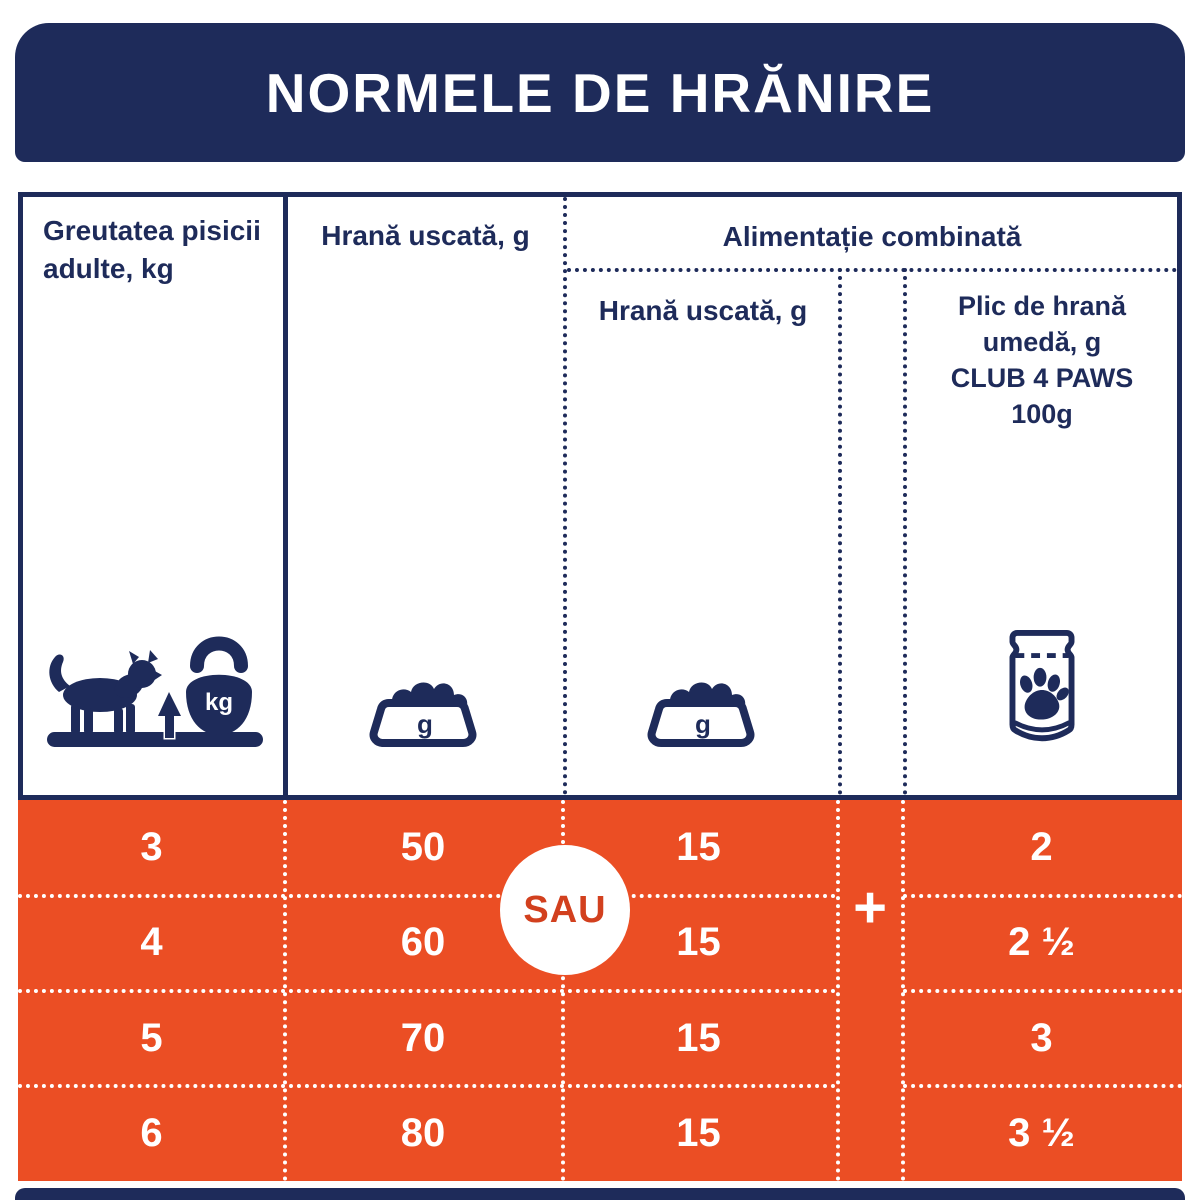 This screenshot has width=1200, height=1200. I want to click on cell-combowet-r2: 2 ½, so click(1041, 942).